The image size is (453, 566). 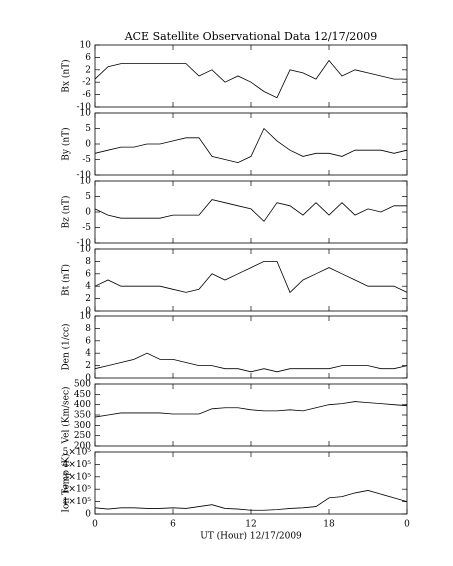 What do you see at coordinates (82, 385) in the screenshot?
I see `y-tick-label: 500` at bounding box center [82, 385].